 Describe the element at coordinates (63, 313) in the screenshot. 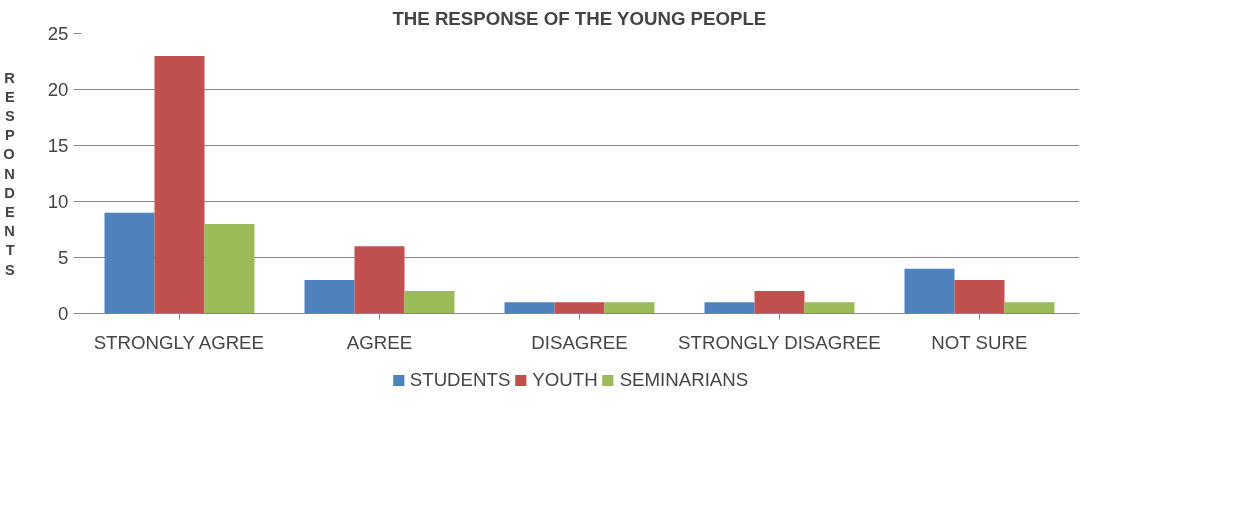

I see `y-tick-label: 0` at that location.